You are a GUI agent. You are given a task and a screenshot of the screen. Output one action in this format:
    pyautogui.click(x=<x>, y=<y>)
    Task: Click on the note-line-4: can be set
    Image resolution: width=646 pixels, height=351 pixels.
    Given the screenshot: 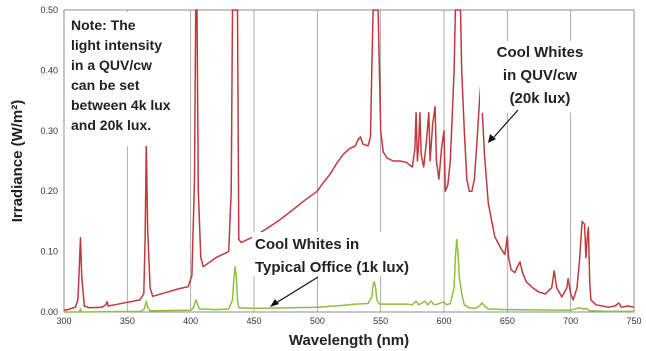 What is the action you would take?
    pyautogui.click(x=105, y=85)
    